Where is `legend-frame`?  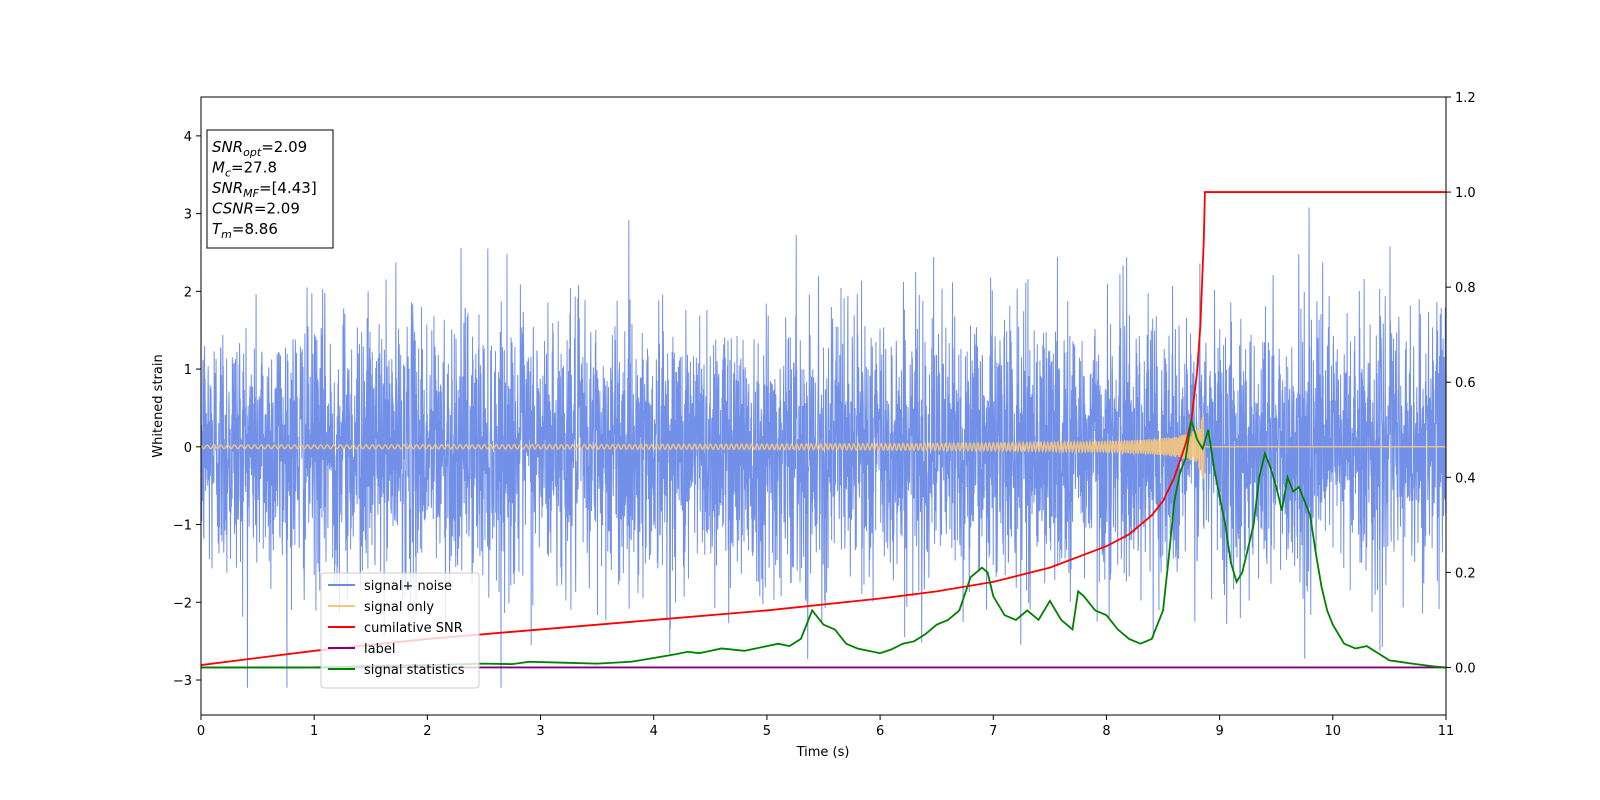
legend-frame is located at coordinates (400, 630).